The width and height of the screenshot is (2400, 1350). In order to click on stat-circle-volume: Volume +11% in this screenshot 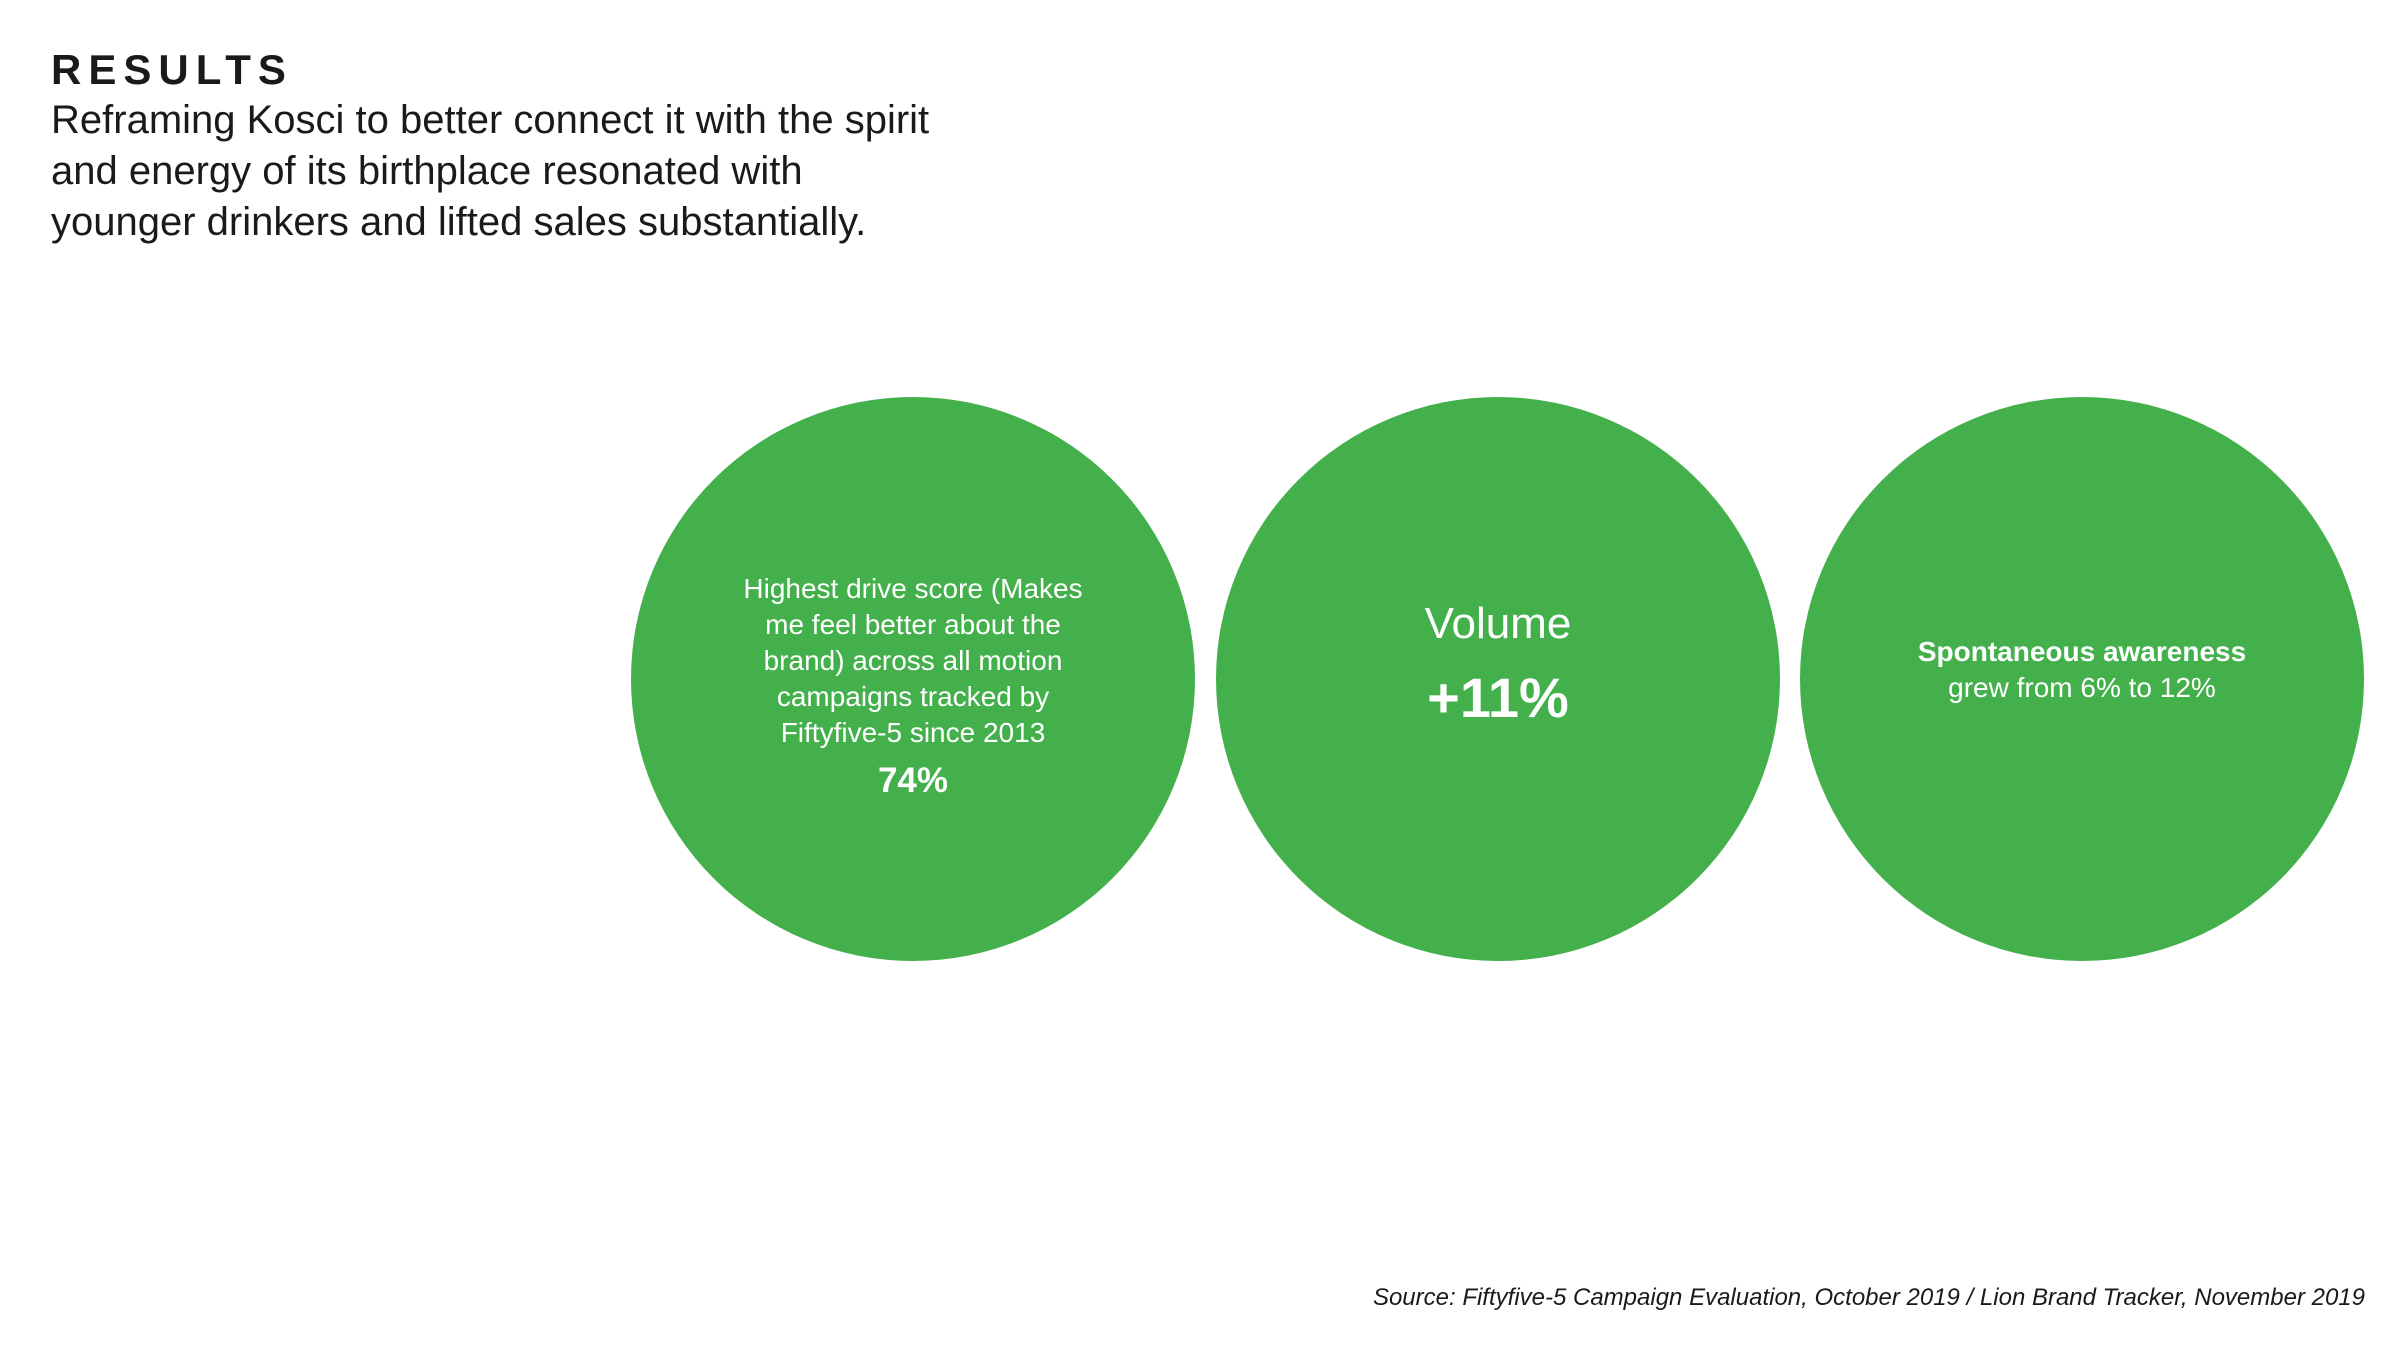, I will do `click(1498, 679)`.